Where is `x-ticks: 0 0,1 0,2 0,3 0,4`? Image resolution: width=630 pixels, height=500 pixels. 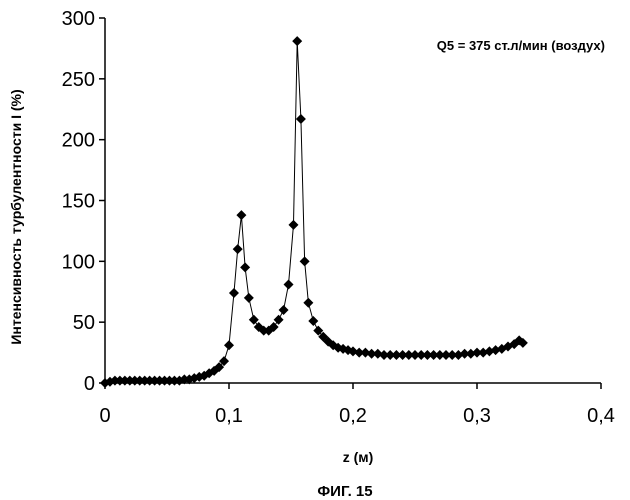 x-ticks: 0 0,1 0,2 0,3 0,4 is located at coordinates (356, 405).